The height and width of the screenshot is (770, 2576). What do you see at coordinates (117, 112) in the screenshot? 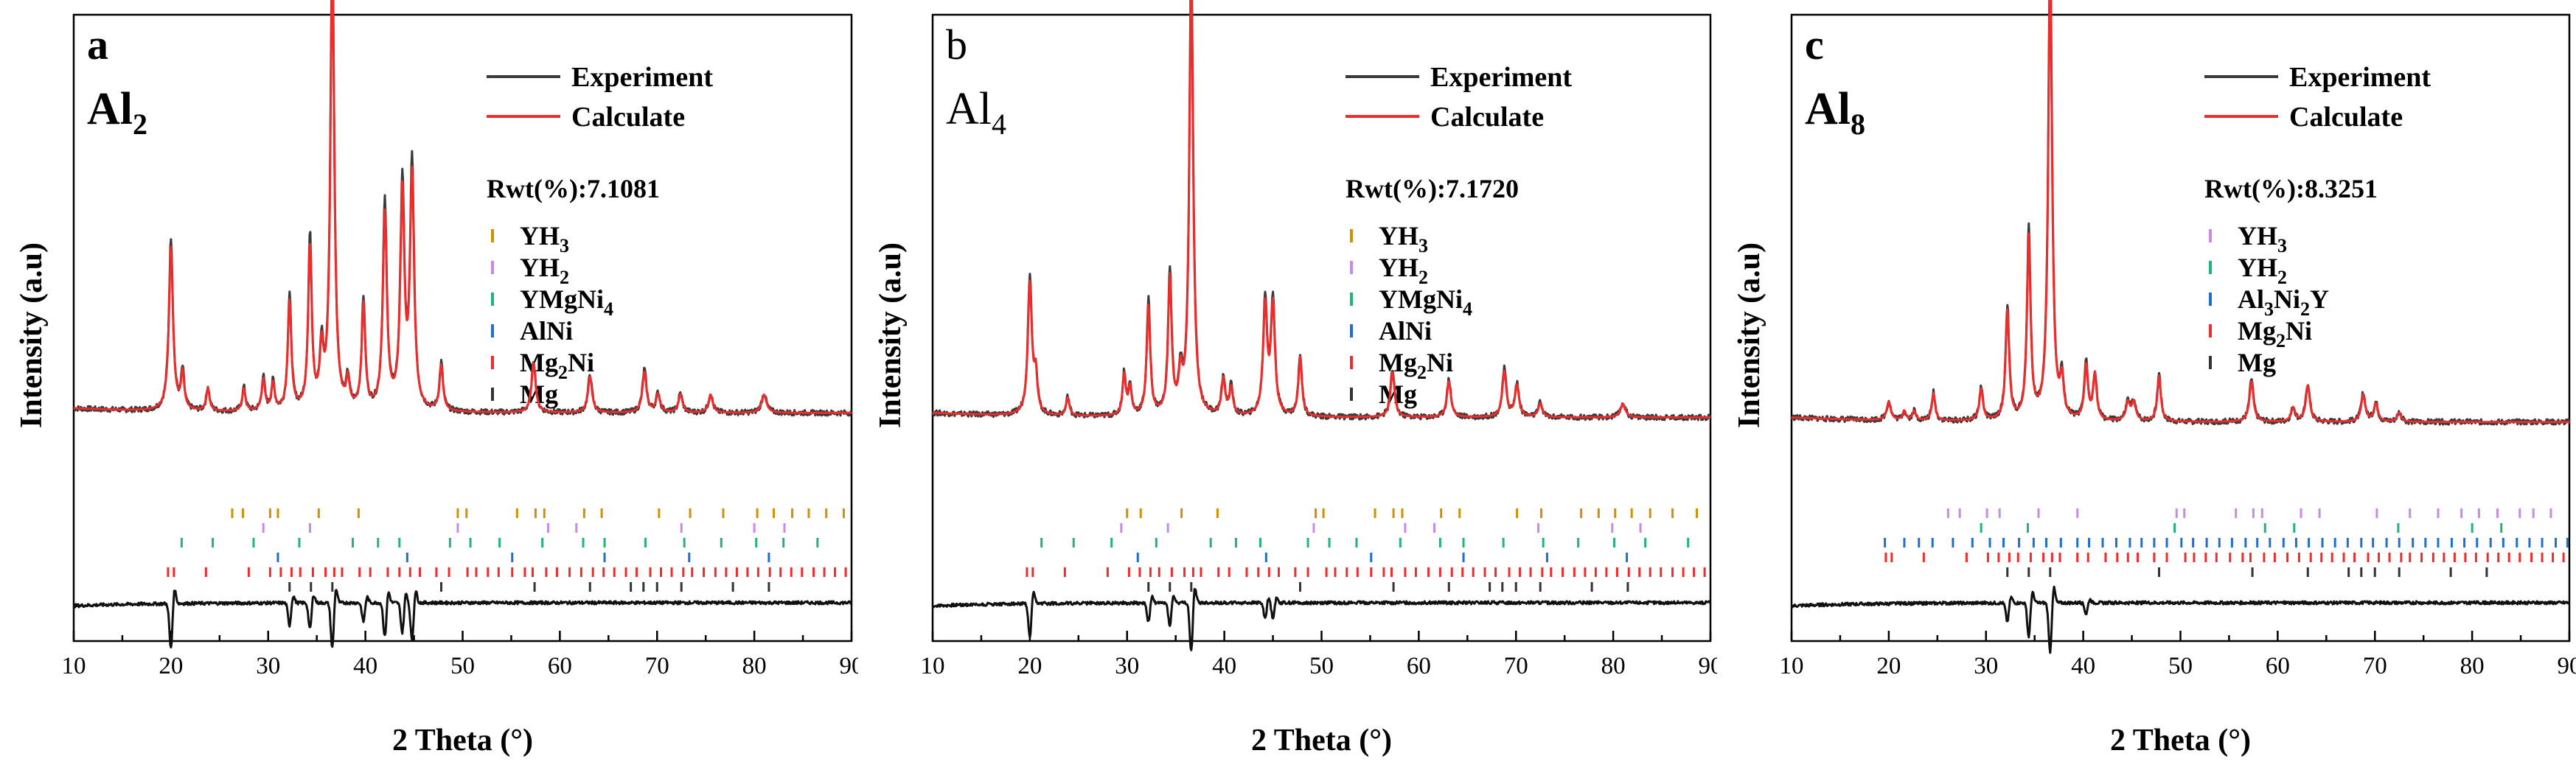
I see `sample-label: Al2` at bounding box center [117, 112].